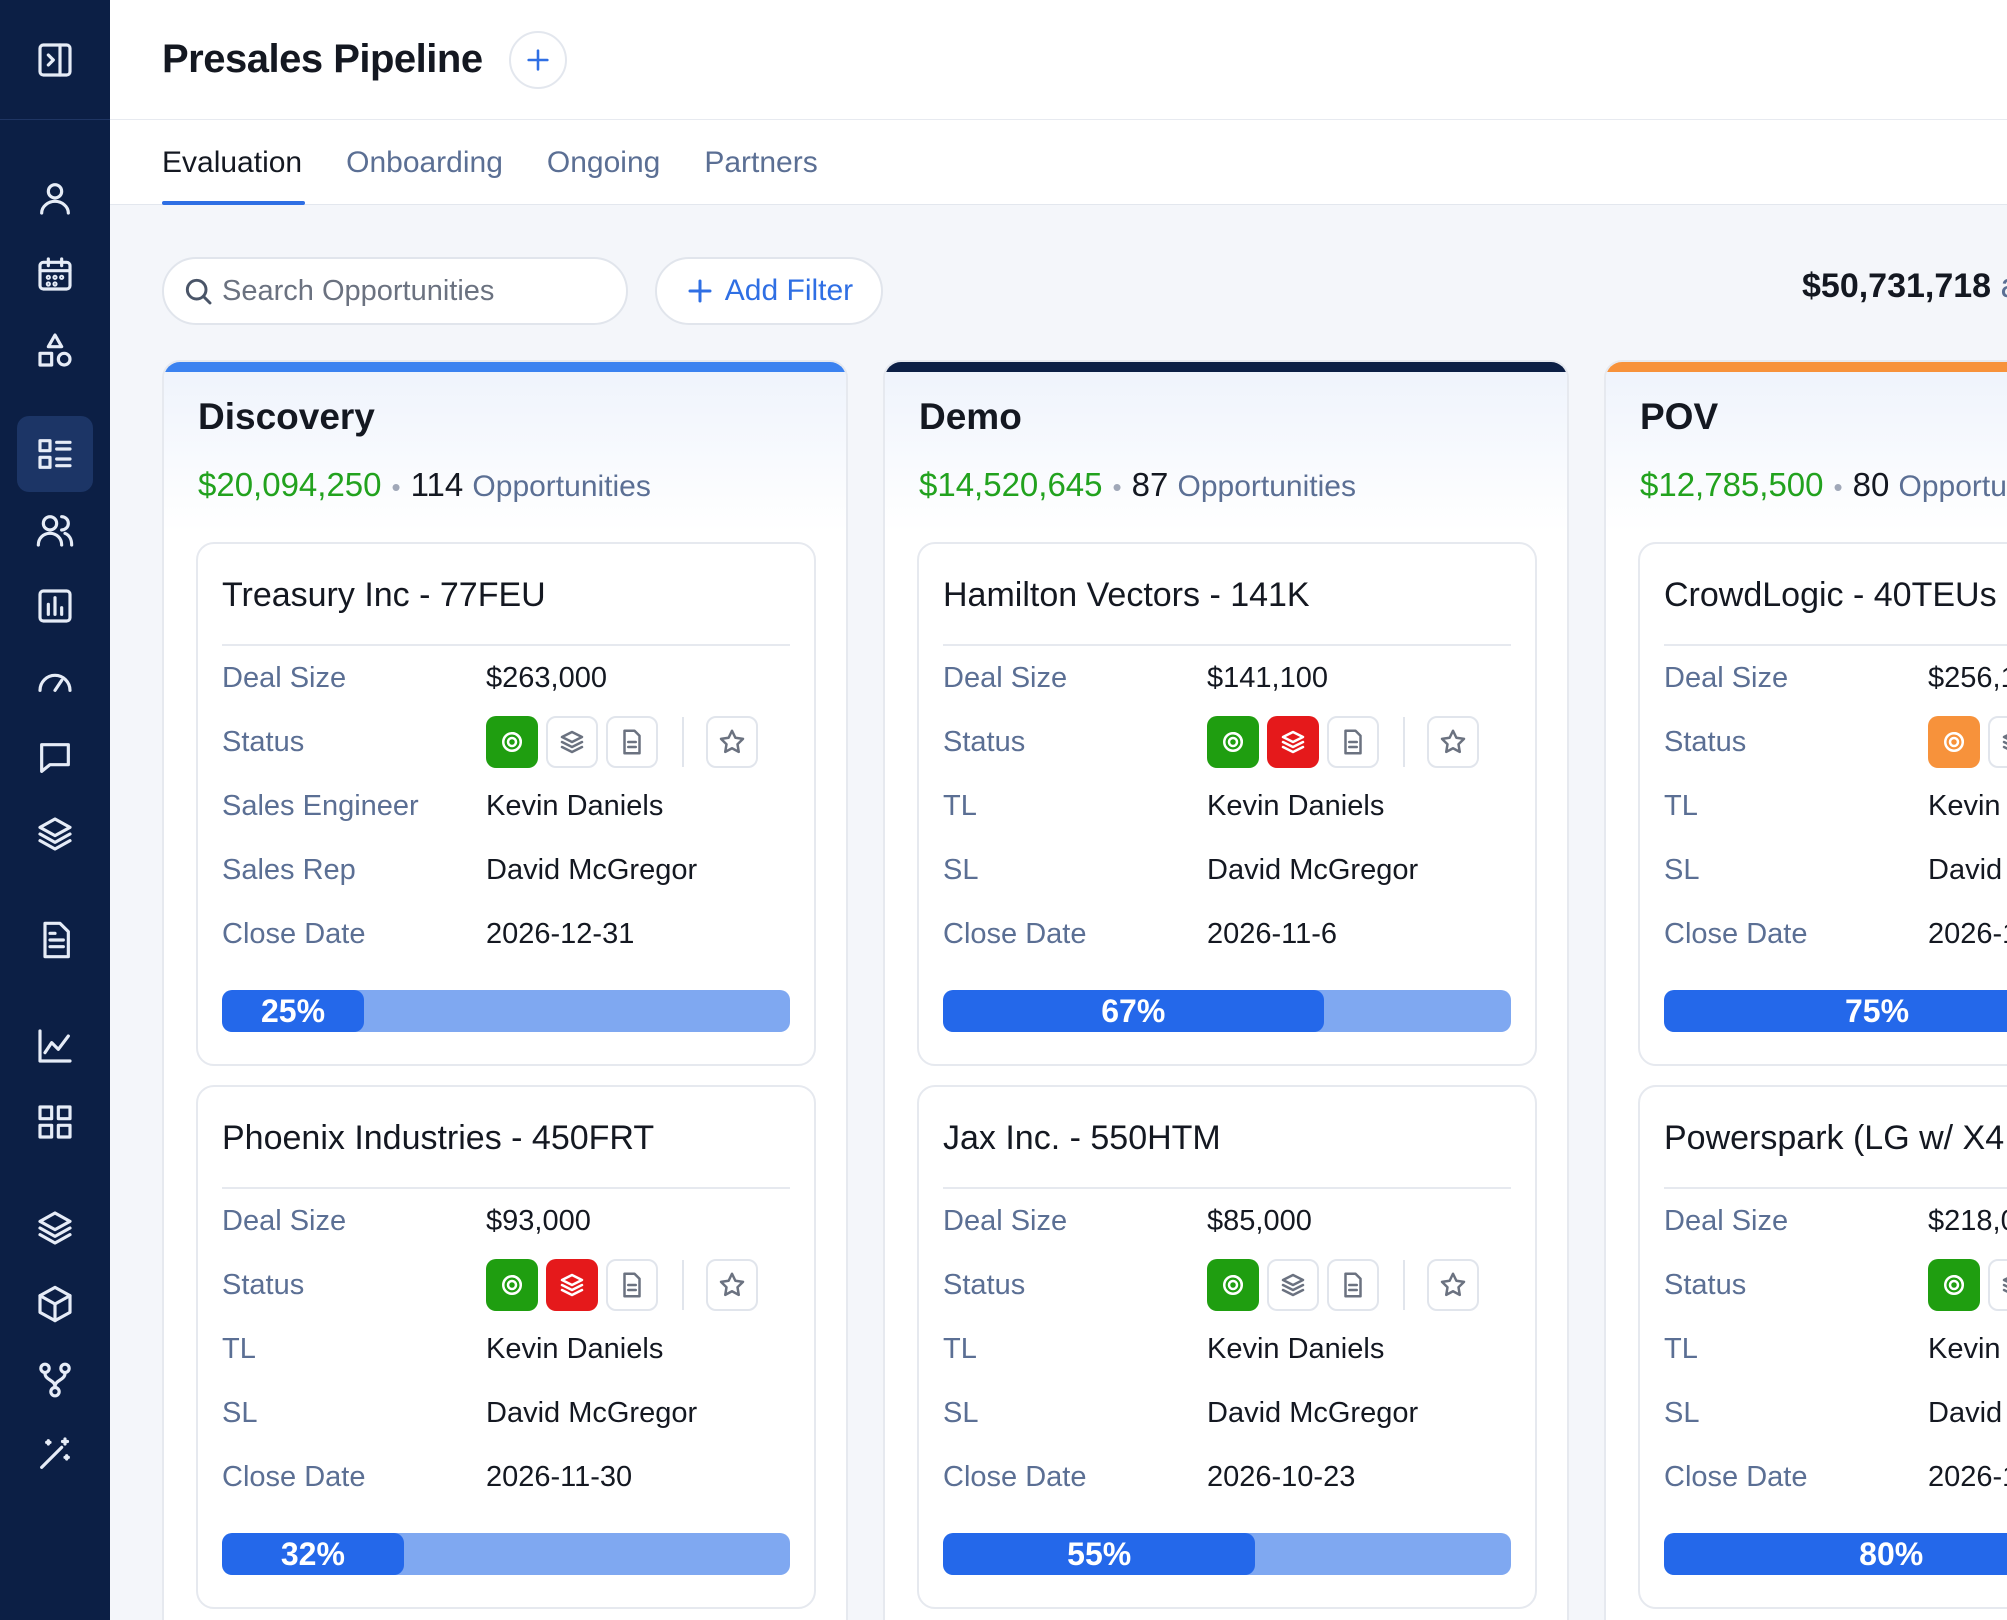  I want to click on workflow-icon, so click(55, 1380).